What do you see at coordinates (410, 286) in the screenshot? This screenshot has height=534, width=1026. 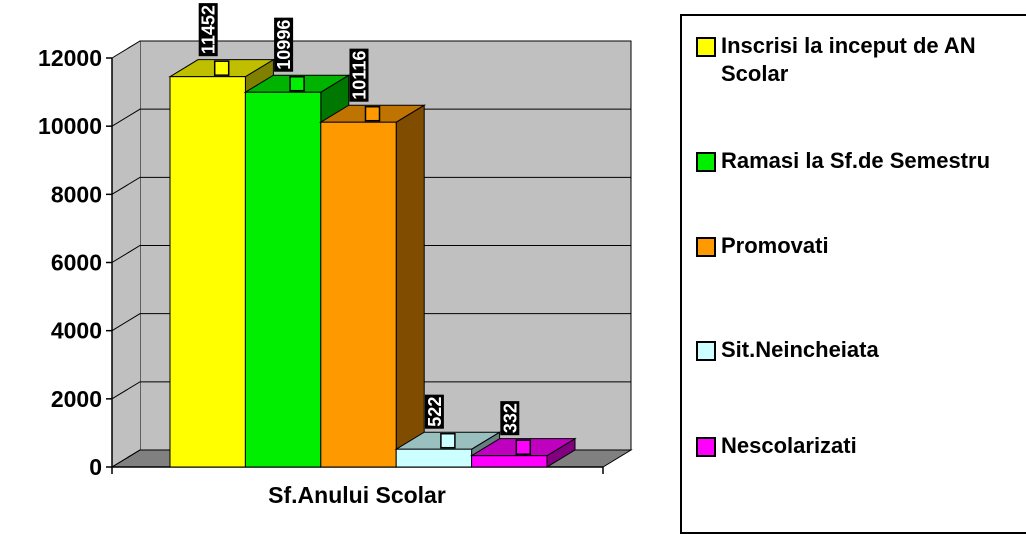 I see `bar-side` at bounding box center [410, 286].